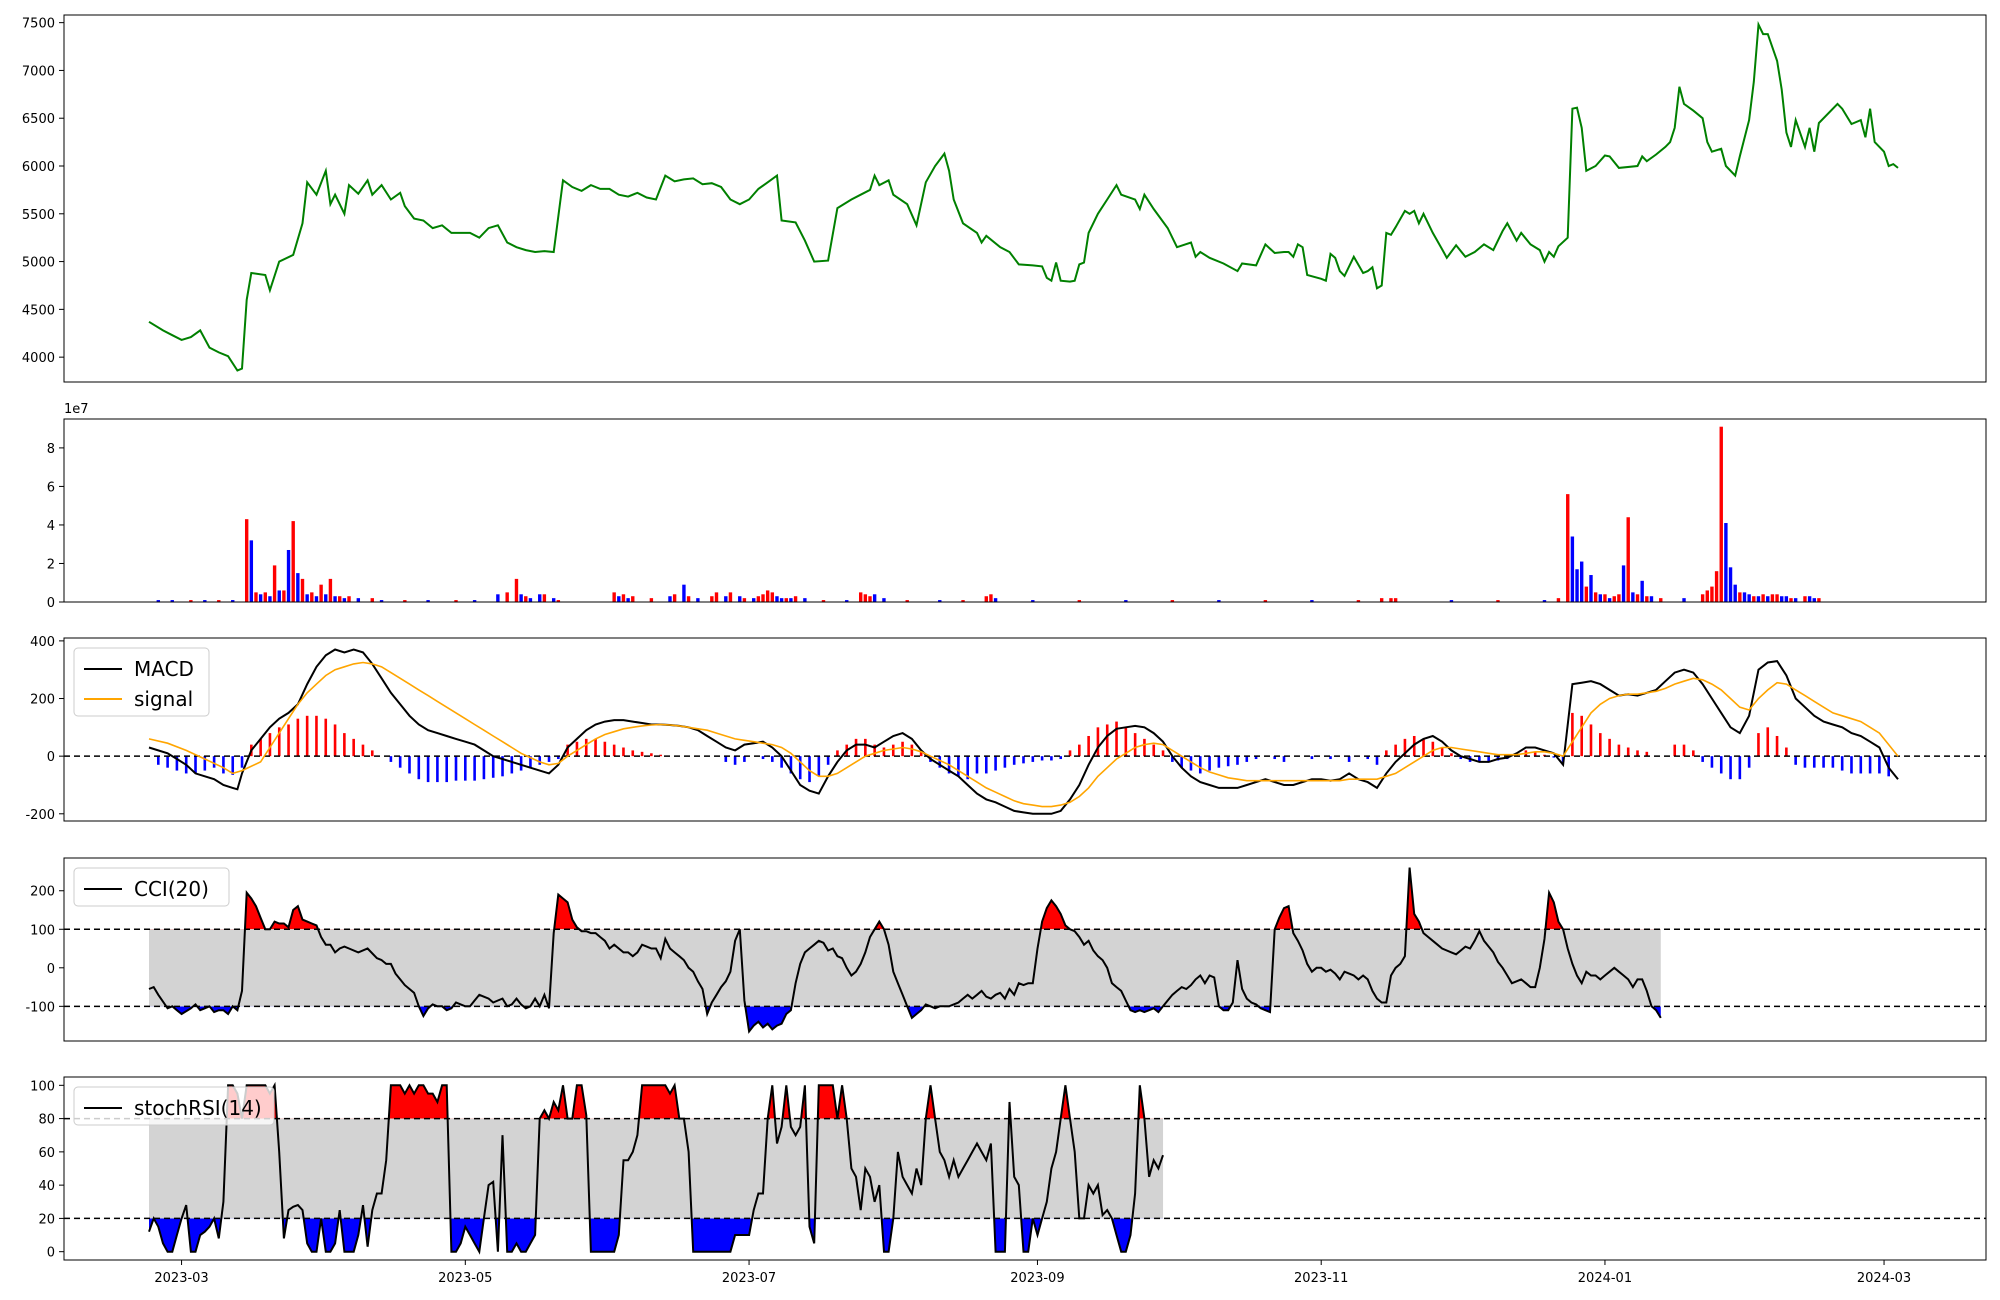 The height and width of the screenshot is (1300, 2000). What do you see at coordinates (1025, 510) in the screenshot?
I see `panel-frame` at bounding box center [1025, 510].